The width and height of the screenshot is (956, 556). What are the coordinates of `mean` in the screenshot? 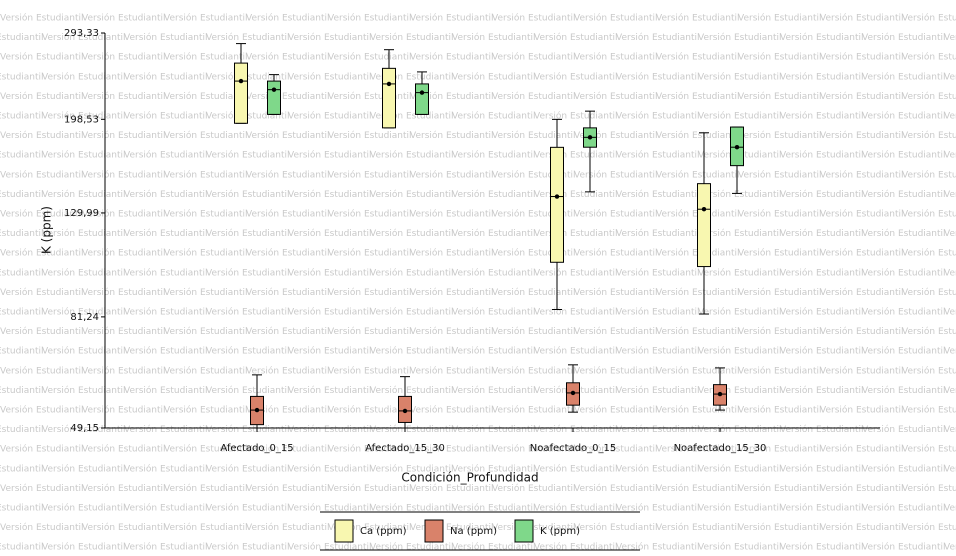 It's located at (389, 84).